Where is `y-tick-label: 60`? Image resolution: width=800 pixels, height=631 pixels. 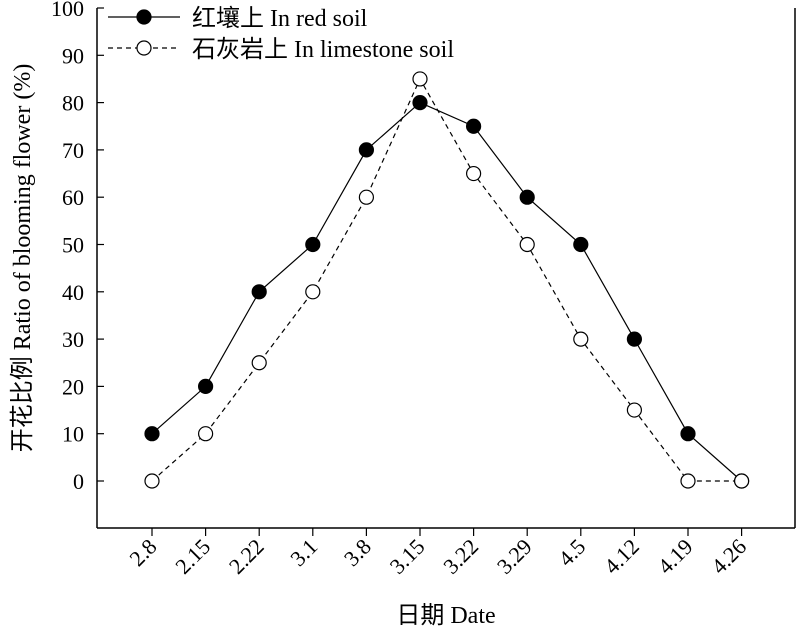
y-tick-label: 60 is located at coordinates (73, 197).